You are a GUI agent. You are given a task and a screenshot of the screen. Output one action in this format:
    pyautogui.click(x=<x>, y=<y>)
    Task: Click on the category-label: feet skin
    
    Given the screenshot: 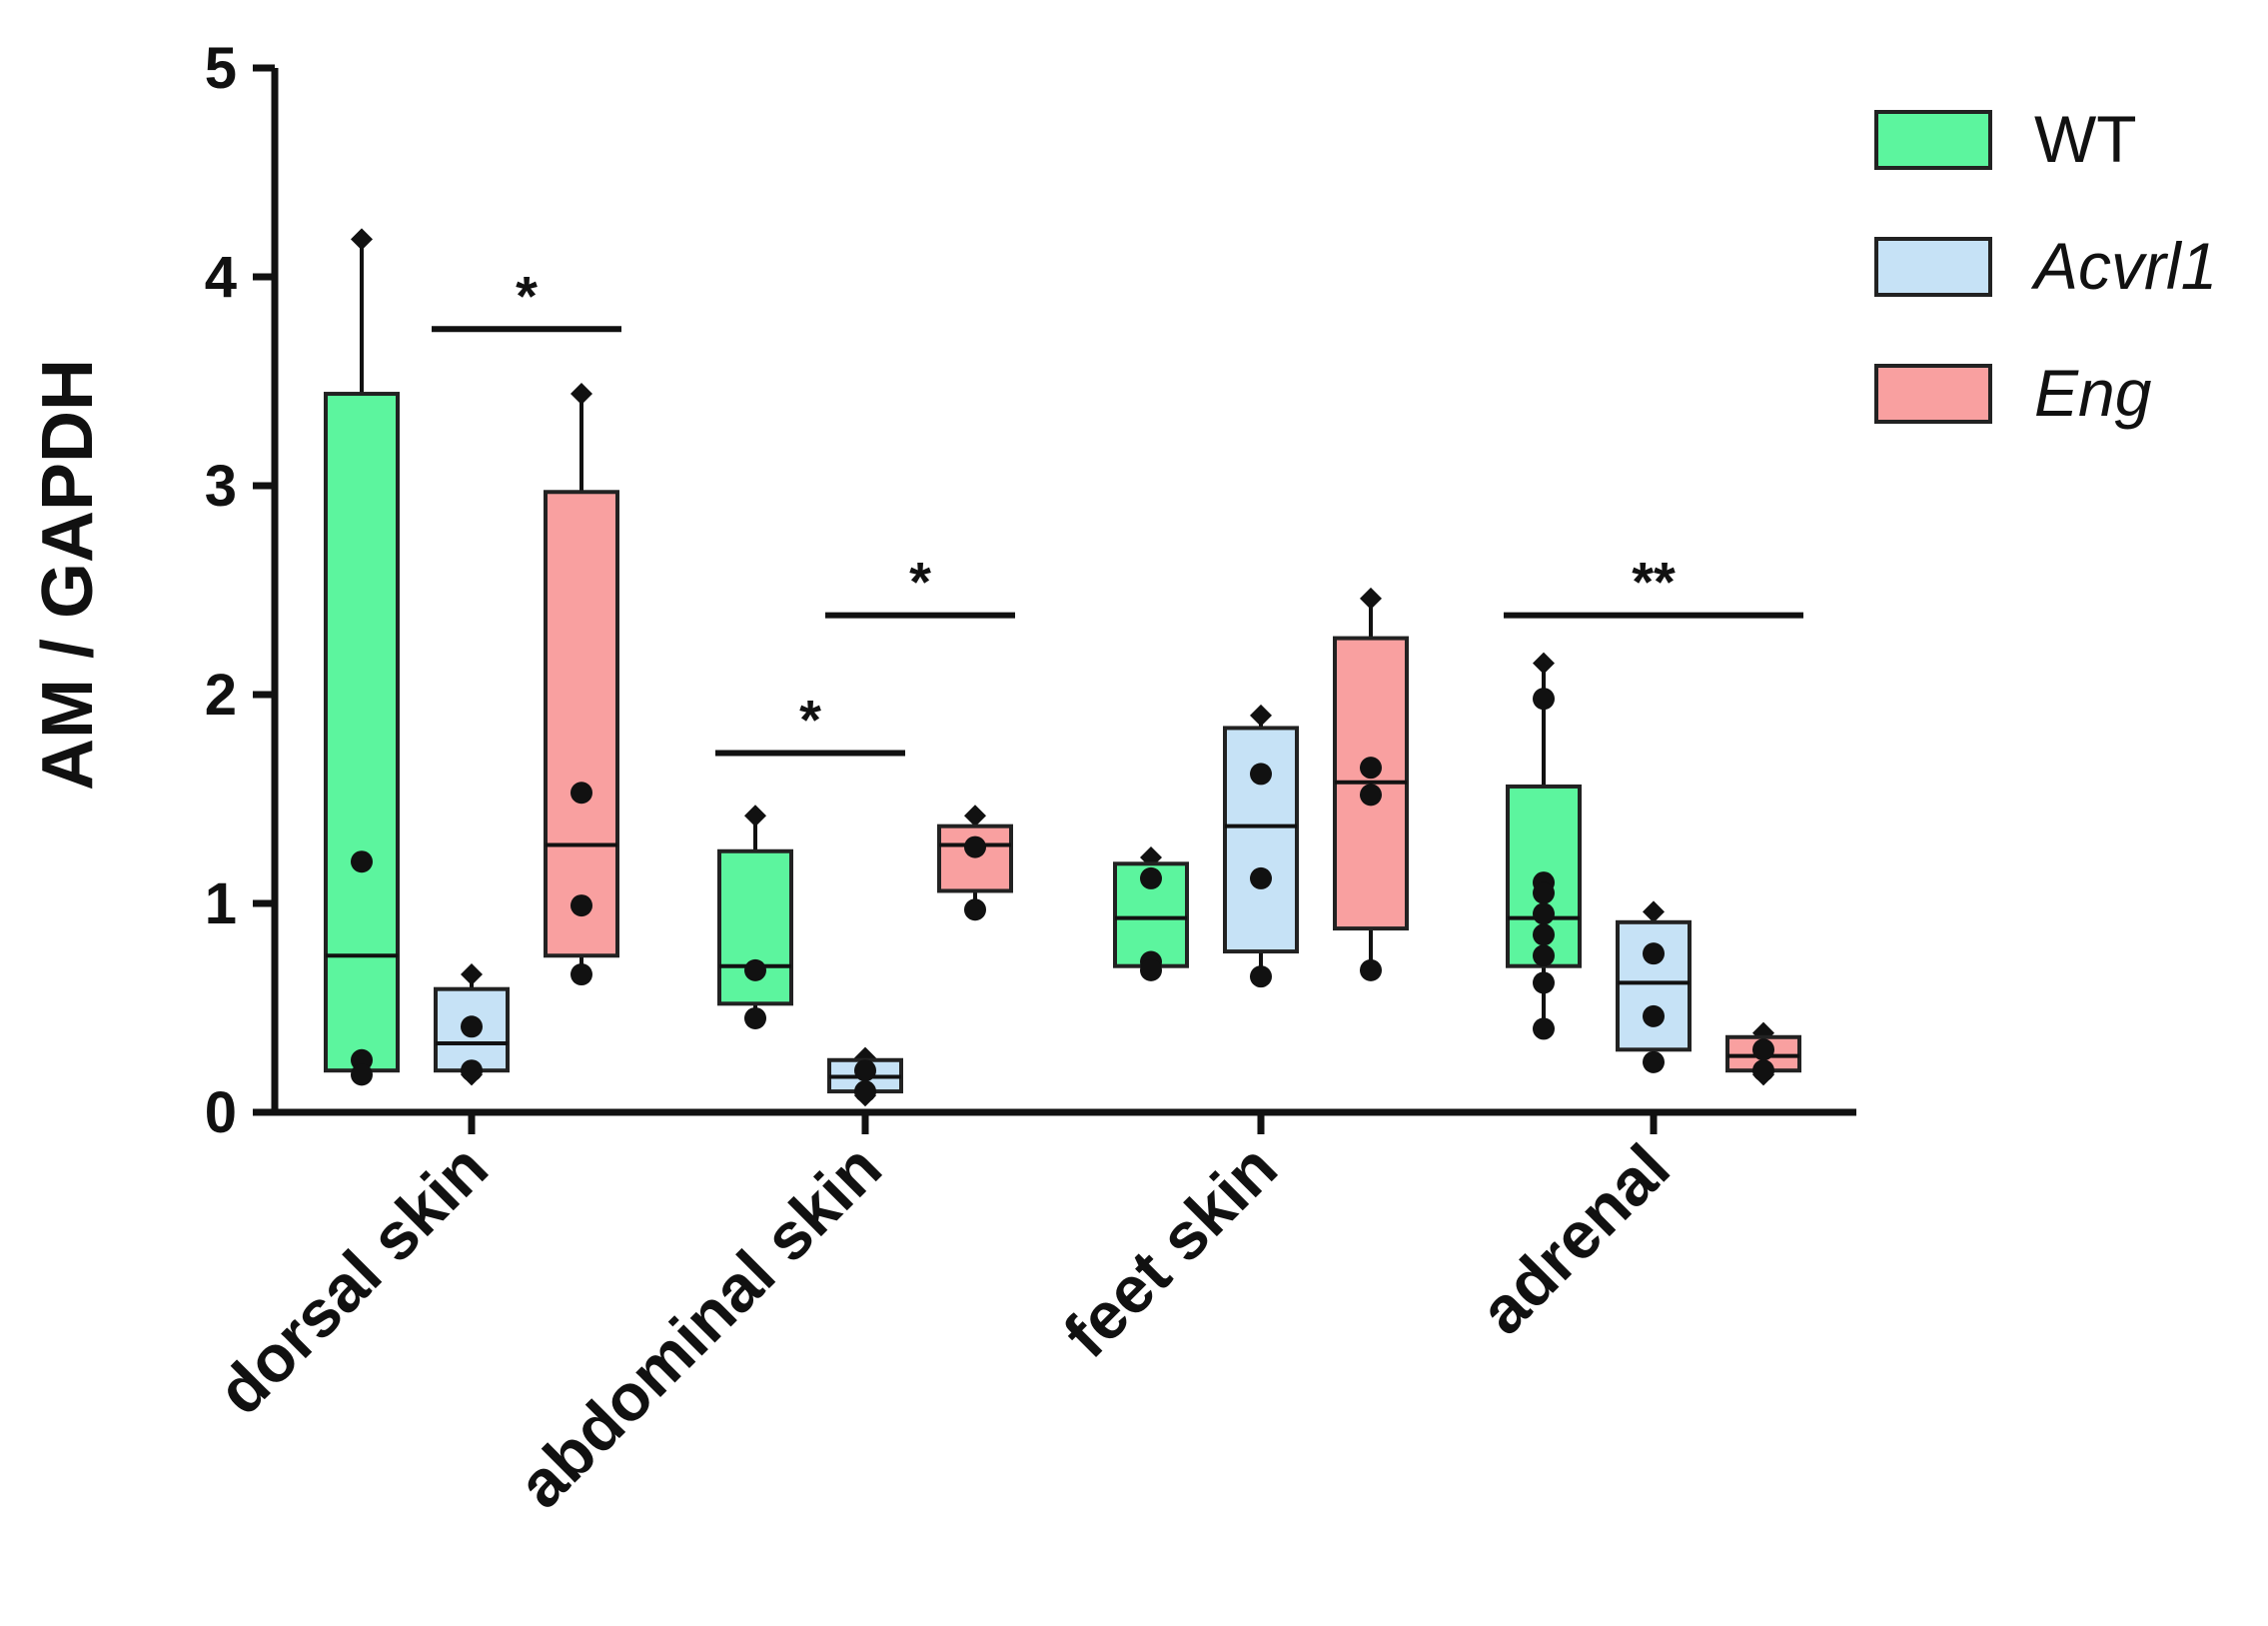 What is the action you would take?
    pyautogui.click(x=1170, y=1251)
    